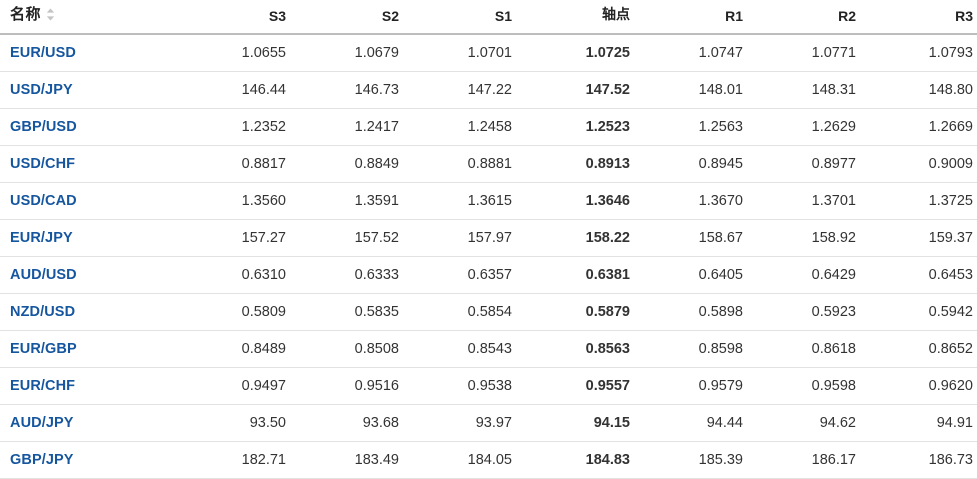 This screenshot has height=479, width=977. Describe the element at coordinates (41, 90) in the screenshot. I see `pair-link: USD/JPY` at that location.